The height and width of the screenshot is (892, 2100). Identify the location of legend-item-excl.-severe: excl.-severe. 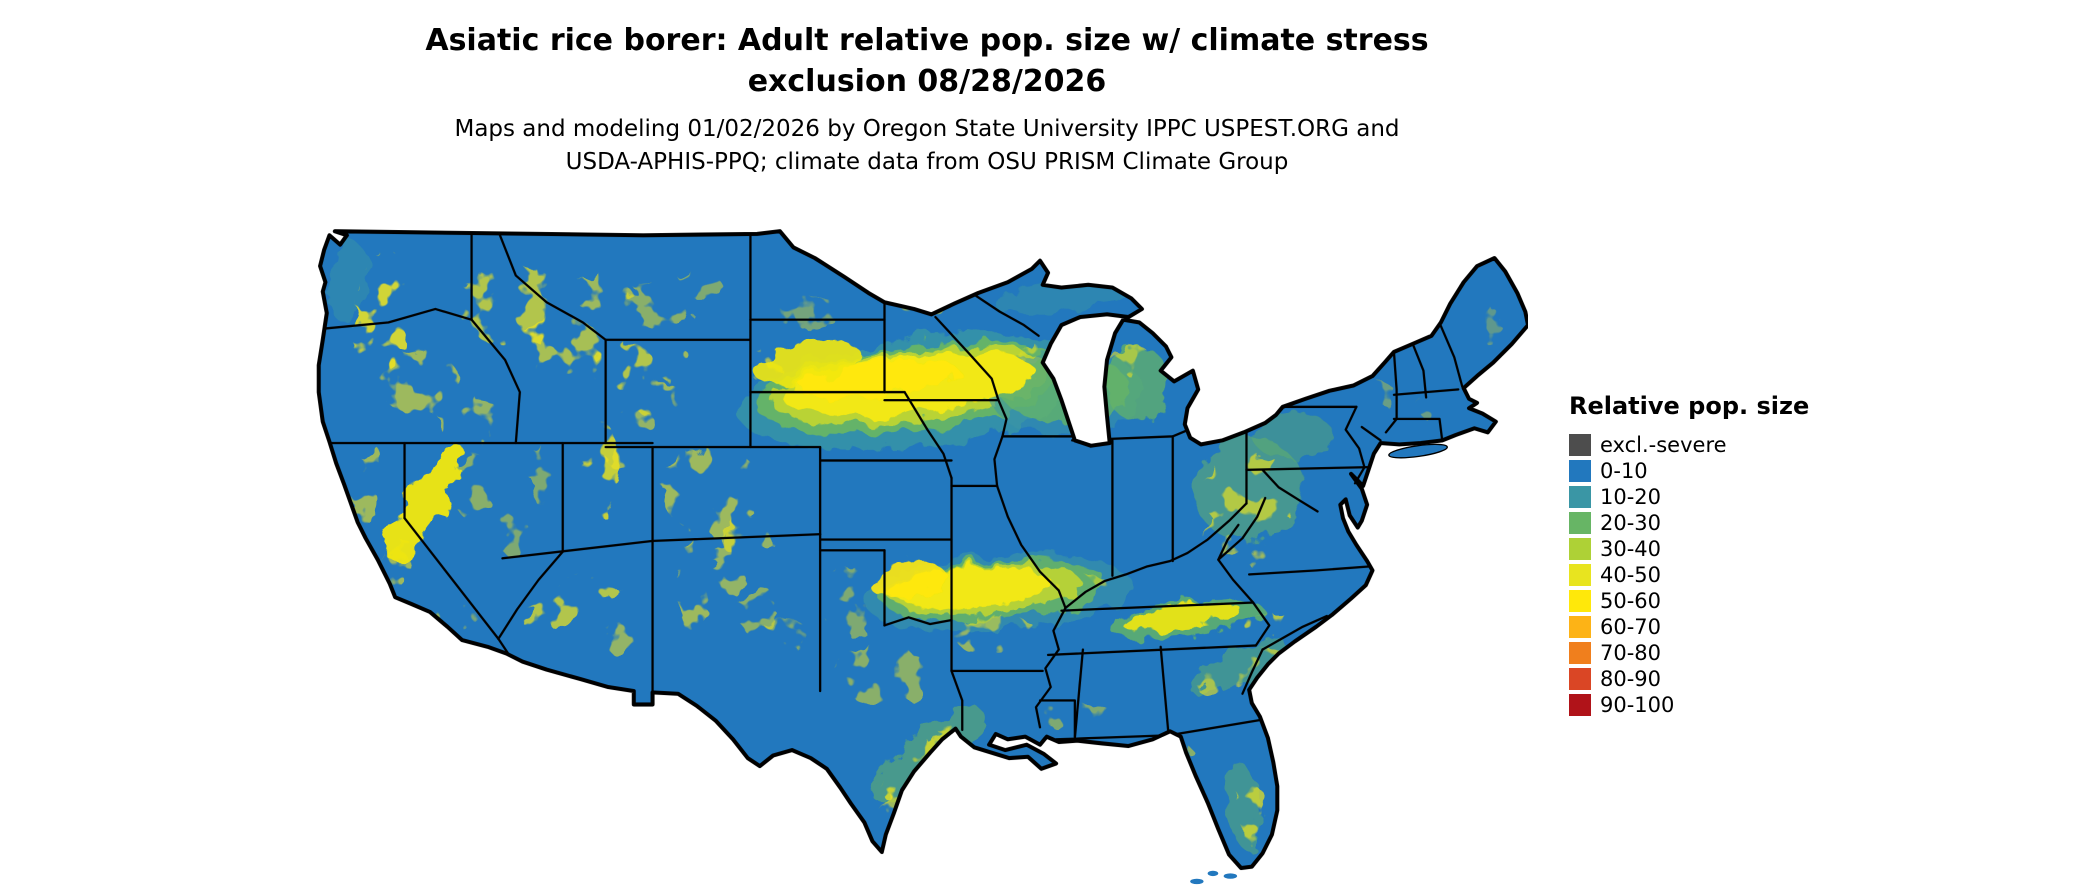
(1719, 445).